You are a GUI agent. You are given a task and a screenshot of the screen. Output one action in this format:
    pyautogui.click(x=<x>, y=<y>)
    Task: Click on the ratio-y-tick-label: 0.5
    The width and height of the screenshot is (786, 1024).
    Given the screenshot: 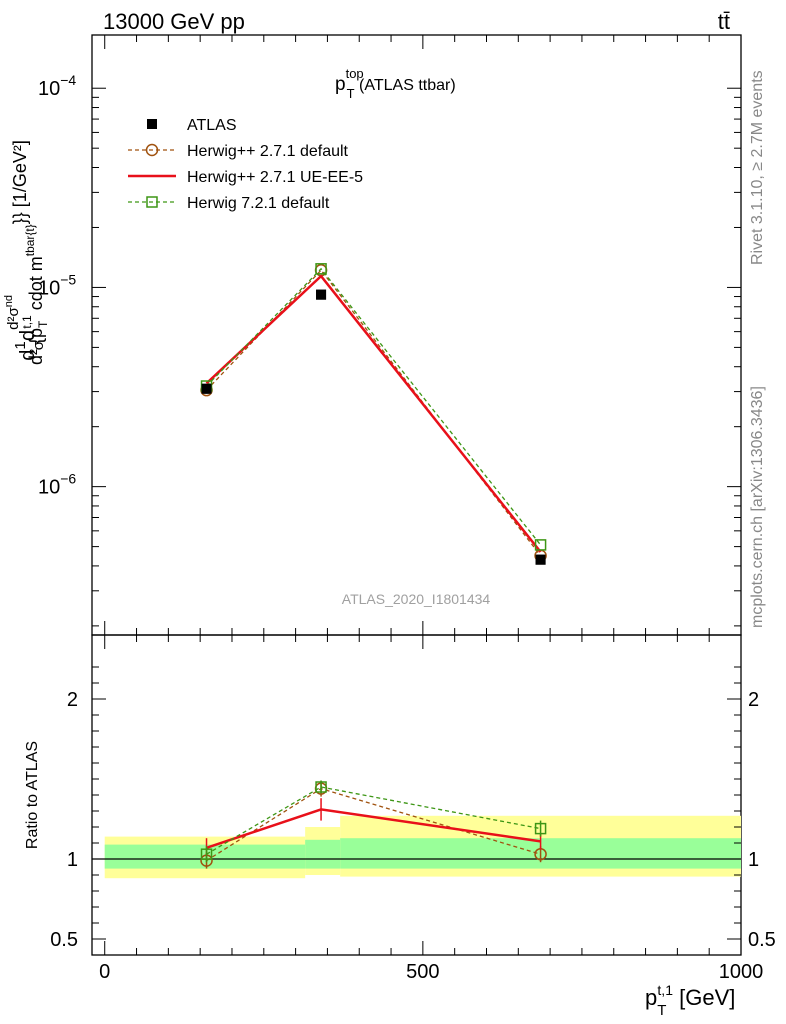 What is the action you would take?
    pyautogui.click(x=64, y=940)
    